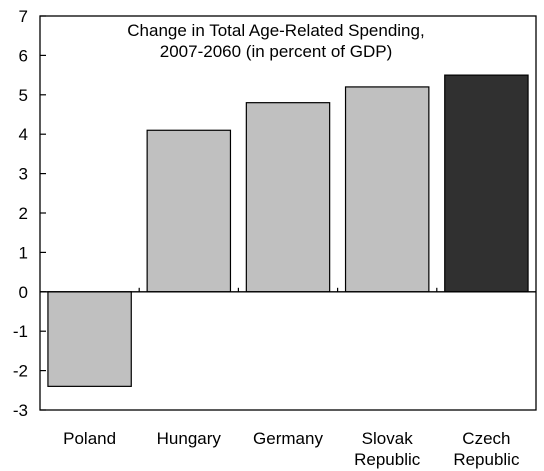 The image size is (544, 471). Describe the element at coordinates (288, 290) in the screenshot. I see `zero-line` at that location.